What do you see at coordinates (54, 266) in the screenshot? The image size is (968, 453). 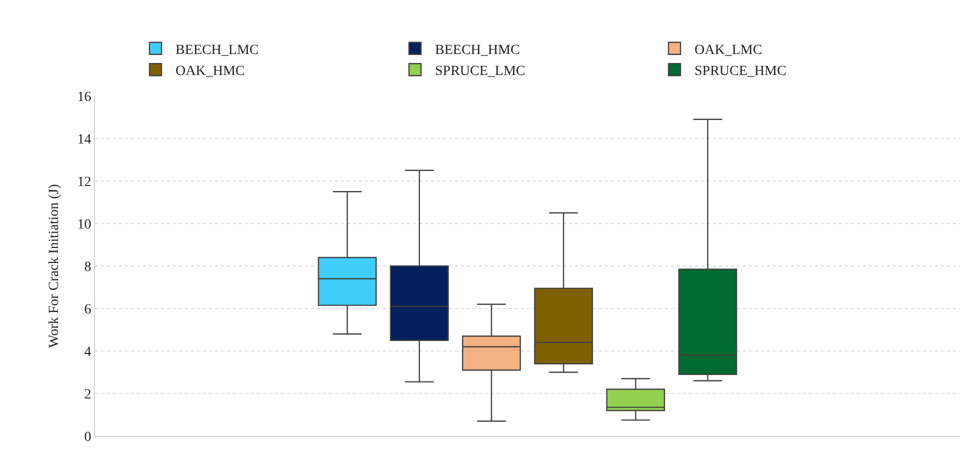 I see `y-axis-title: Work For Crack Initiation (J)` at bounding box center [54, 266].